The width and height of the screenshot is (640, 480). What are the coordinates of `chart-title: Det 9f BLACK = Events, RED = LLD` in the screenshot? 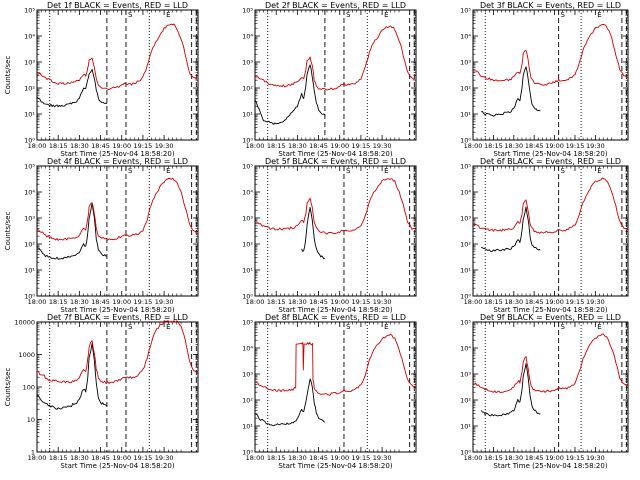 It's located at (550, 317).